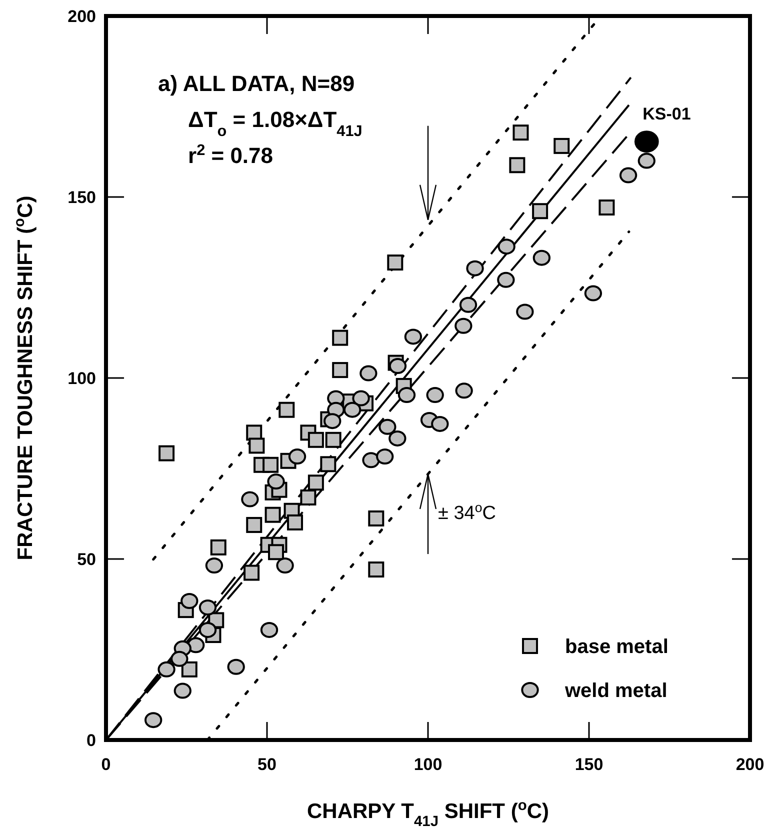 Image resolution: width=770 pixels, height=835 pixels. I want to click on x-axis-title: CHARPY T$_{41J}$ SHIFT ($^{o}$C), so click(428, 814).